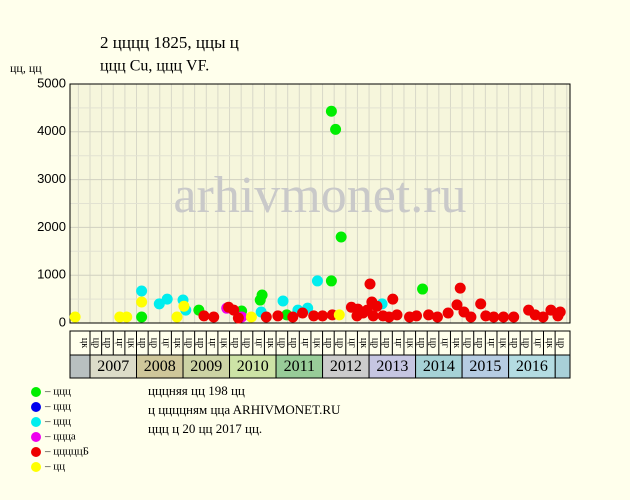 The image size is (630, 500). I want to click on year-label: 2014, so click(439, 366).